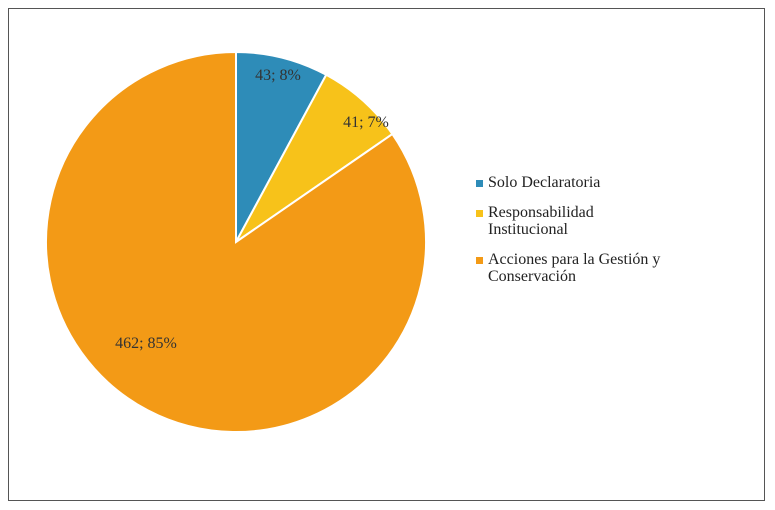 The height and width of the screenshot is (510, 775). What do you see at coordinates (278, 75) in the screenshot?
I see `data-label-1: 43; 8%` at bounding box center [278, 75].